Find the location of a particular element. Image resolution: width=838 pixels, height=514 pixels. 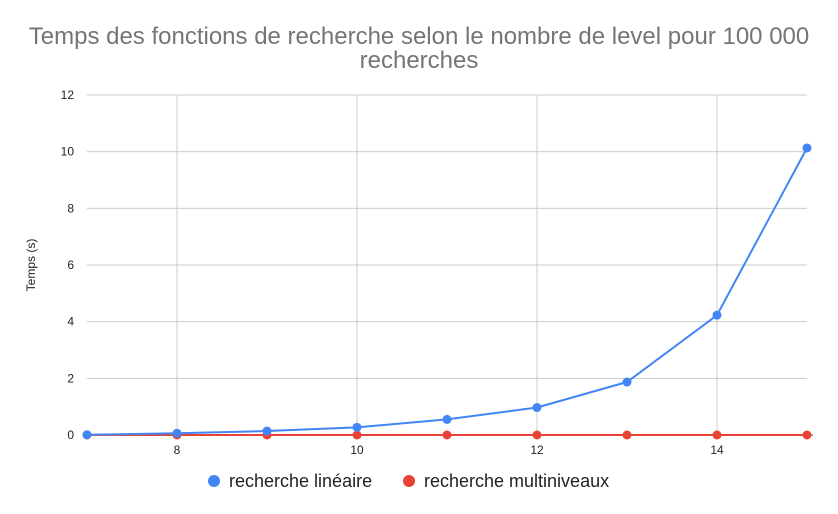

y-tick-label-3: 6 is located at coordinates (70, 265).